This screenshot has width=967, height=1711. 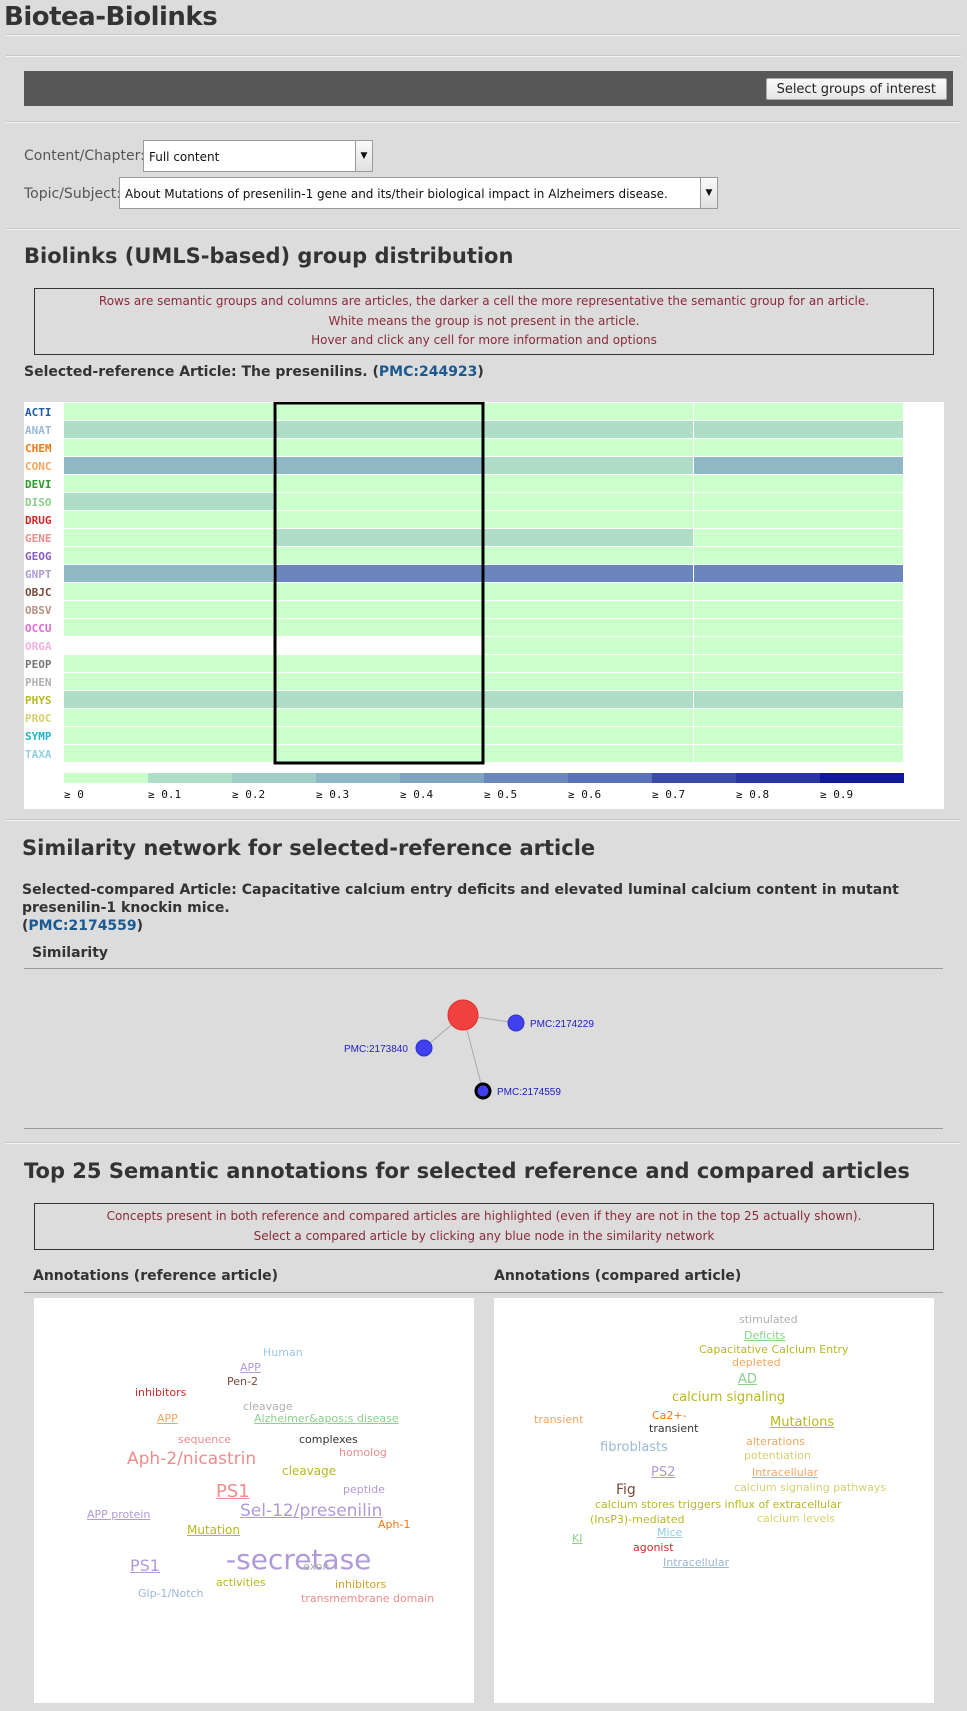 What do you see at coordinates (368, 1598) in the screenshot?
I see `word-cloud-term: transmembrane domain` at bounding box center [368, 1598].